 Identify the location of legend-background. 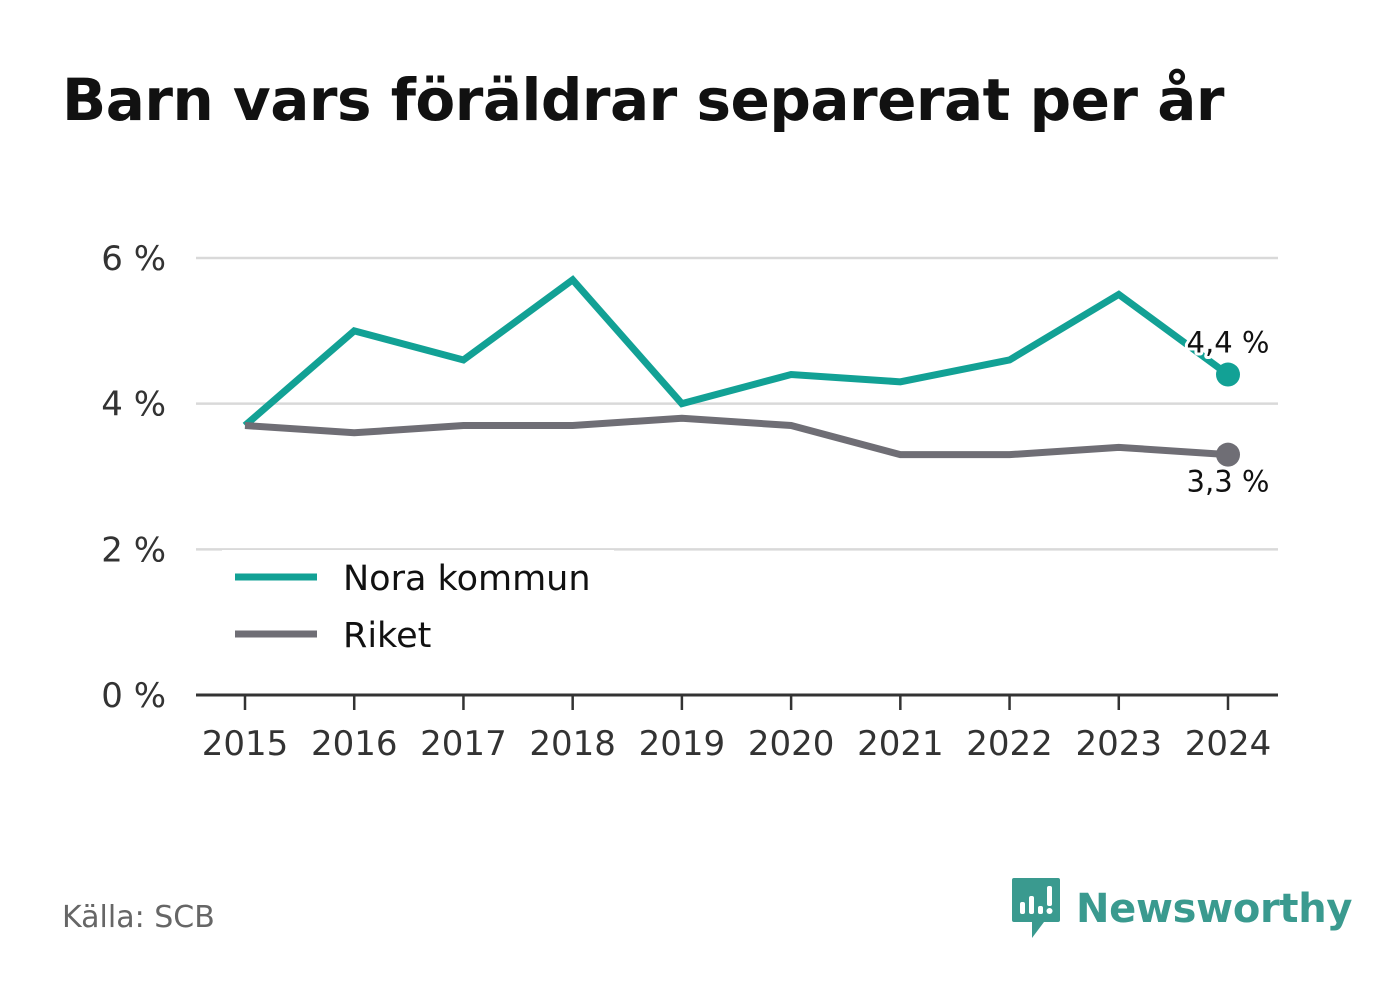
(418, 607).